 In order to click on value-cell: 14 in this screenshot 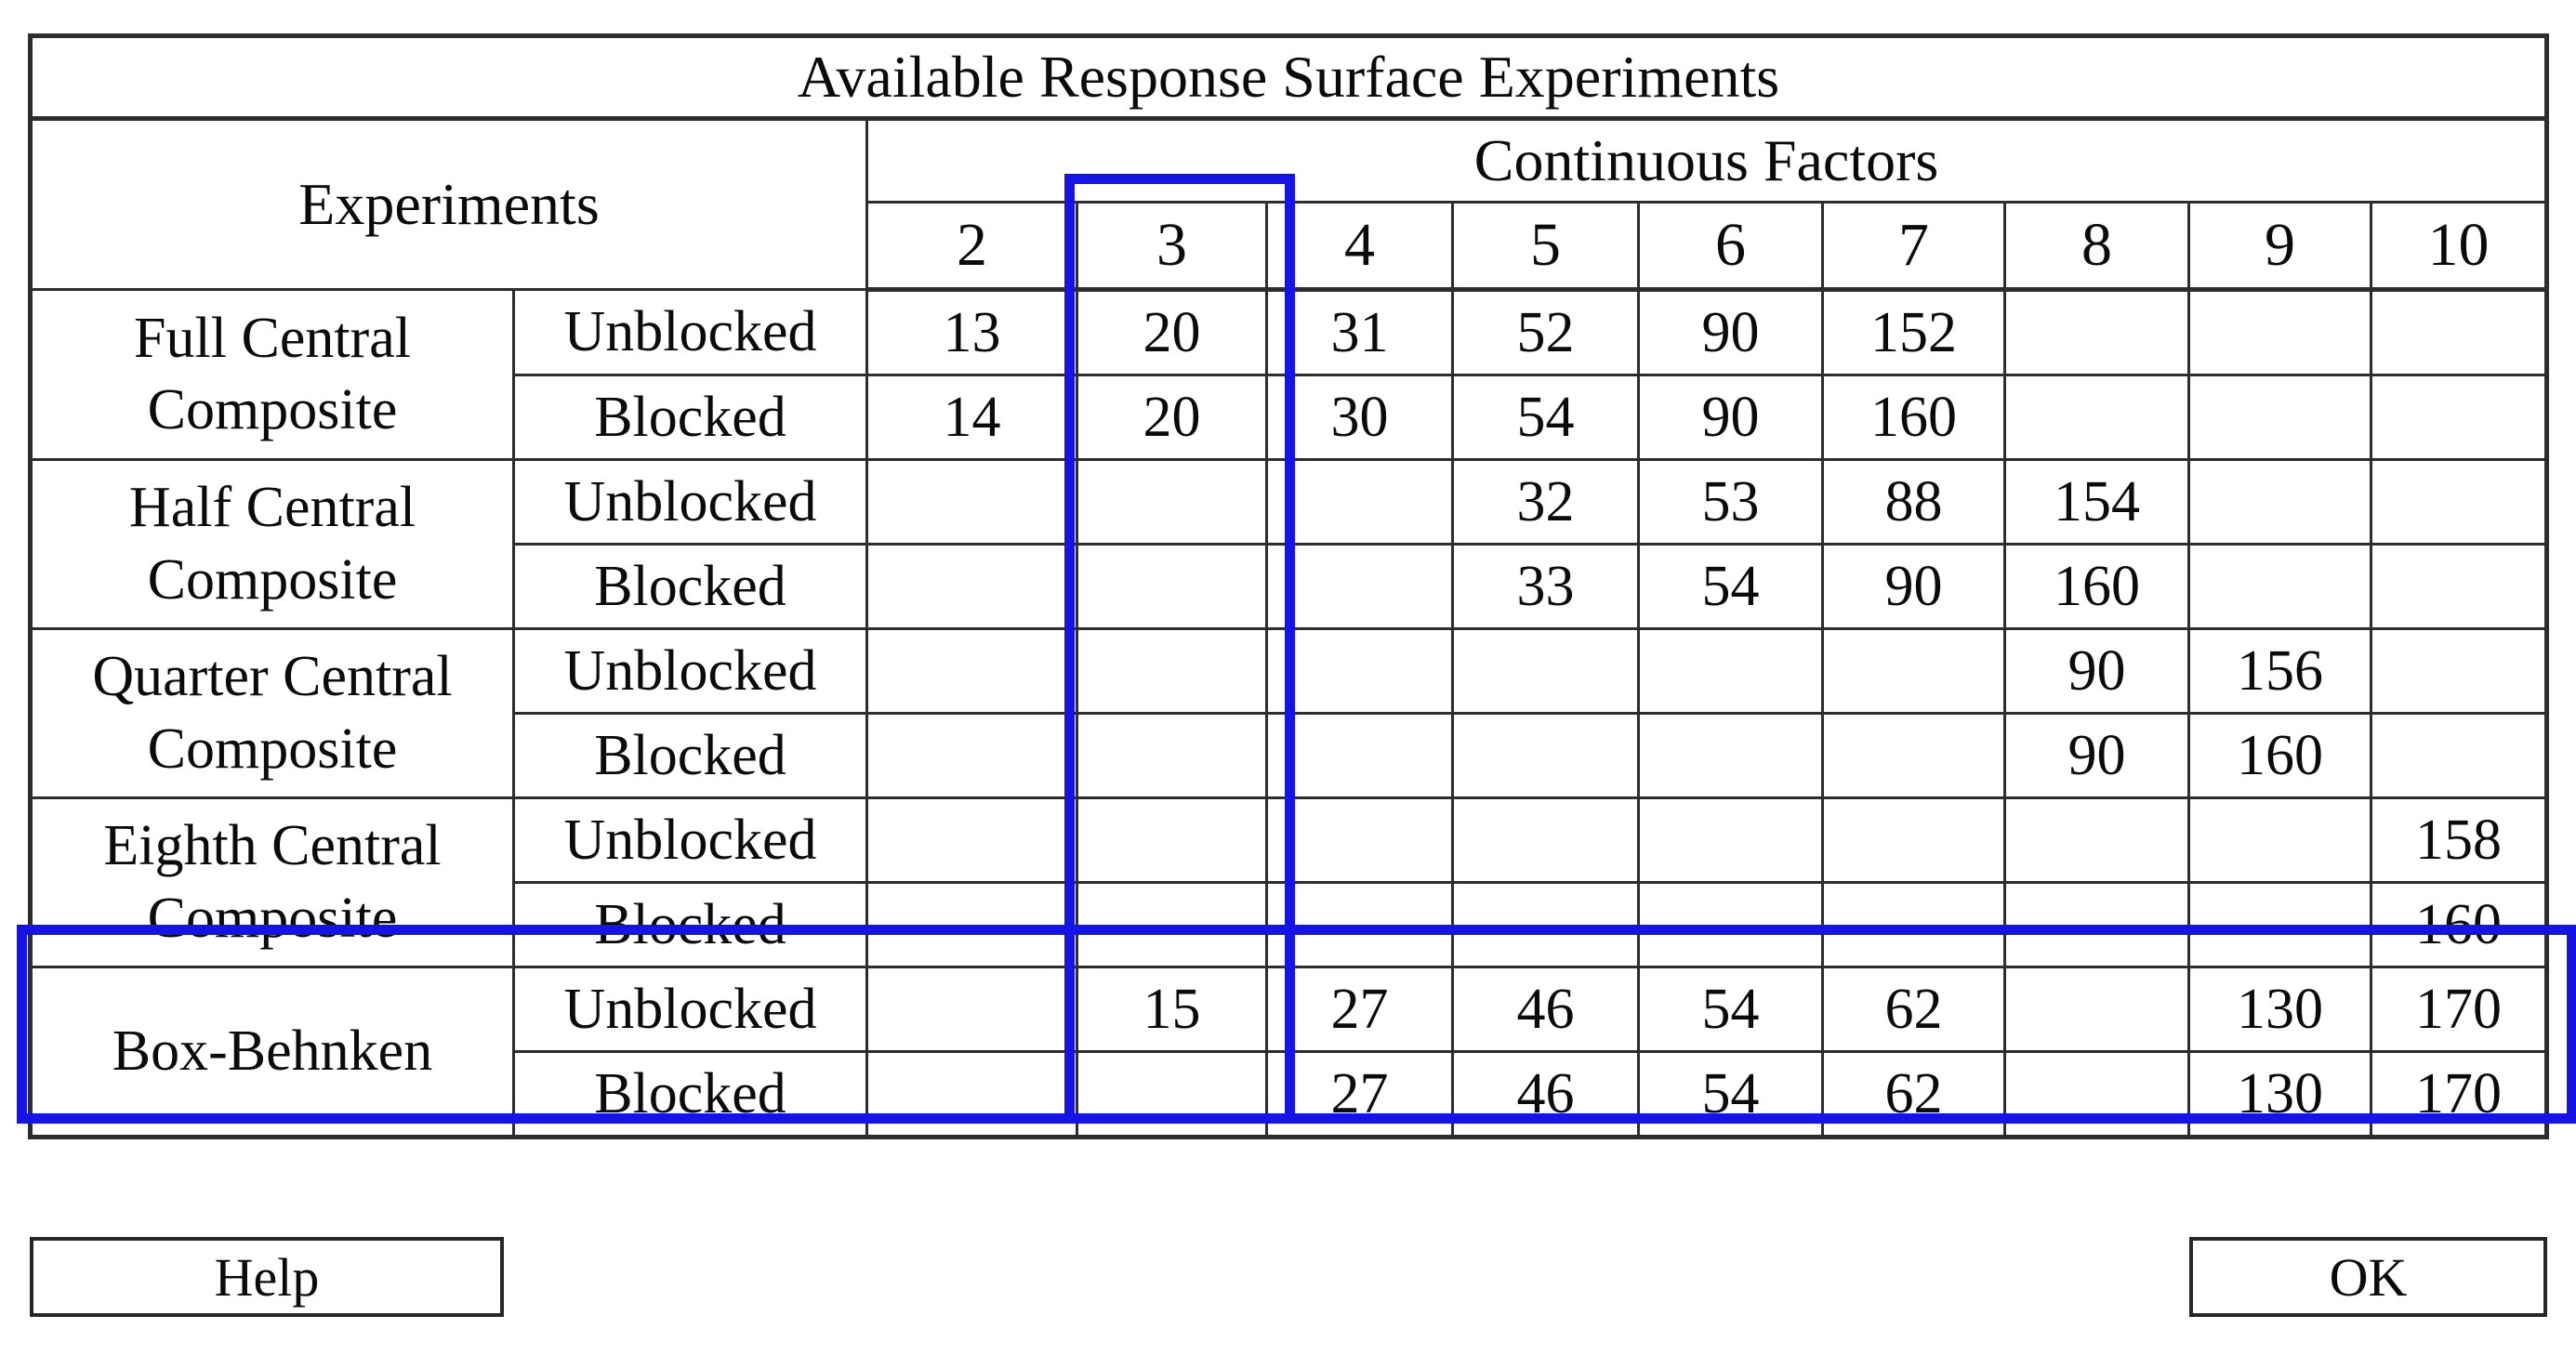, I will do `click(971, 418)`.